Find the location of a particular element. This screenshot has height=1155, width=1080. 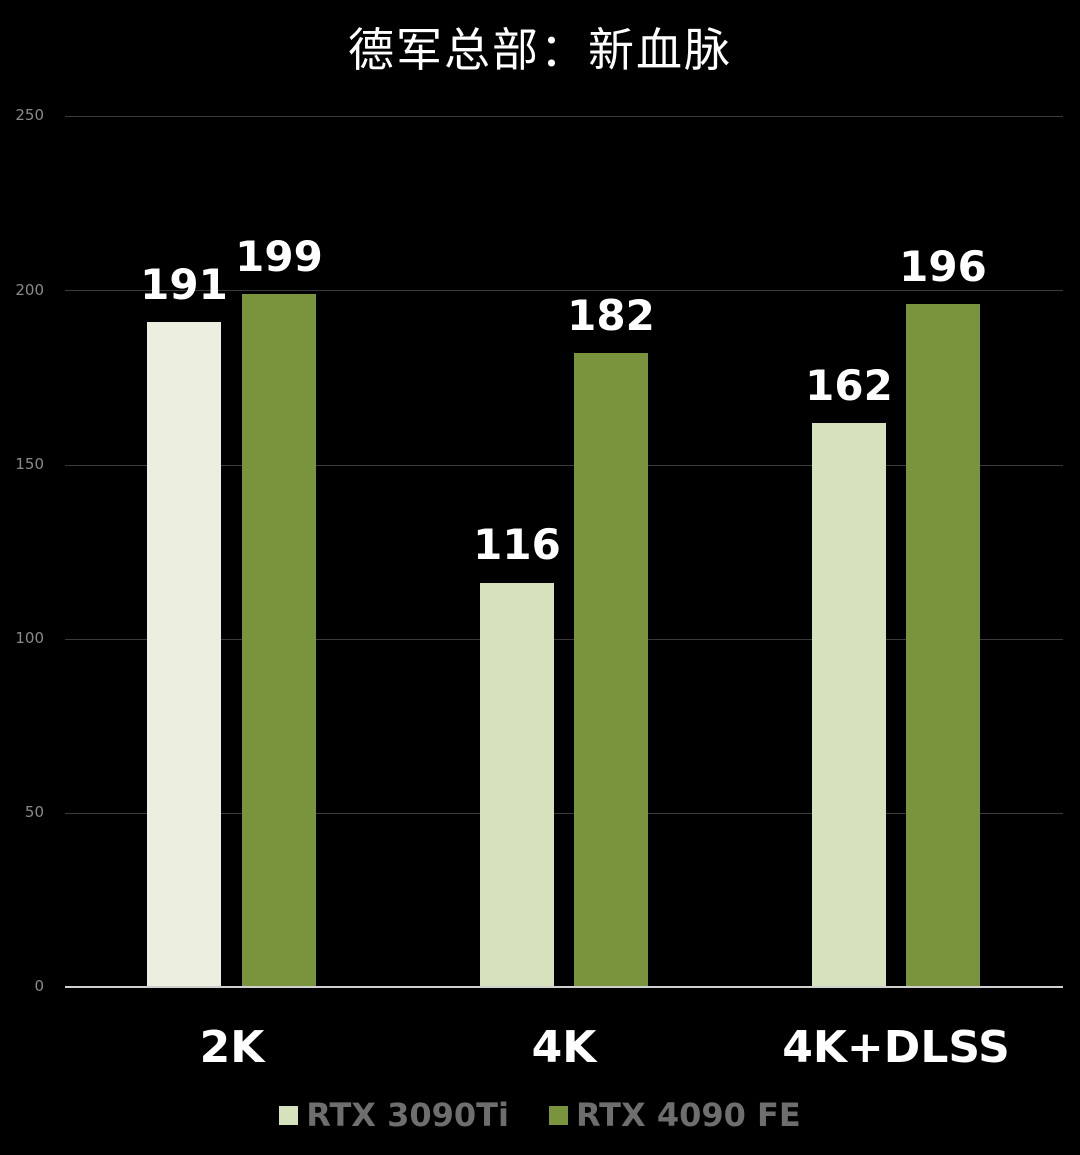

y-tick-150: 150 is located at coordinates (29, 464).